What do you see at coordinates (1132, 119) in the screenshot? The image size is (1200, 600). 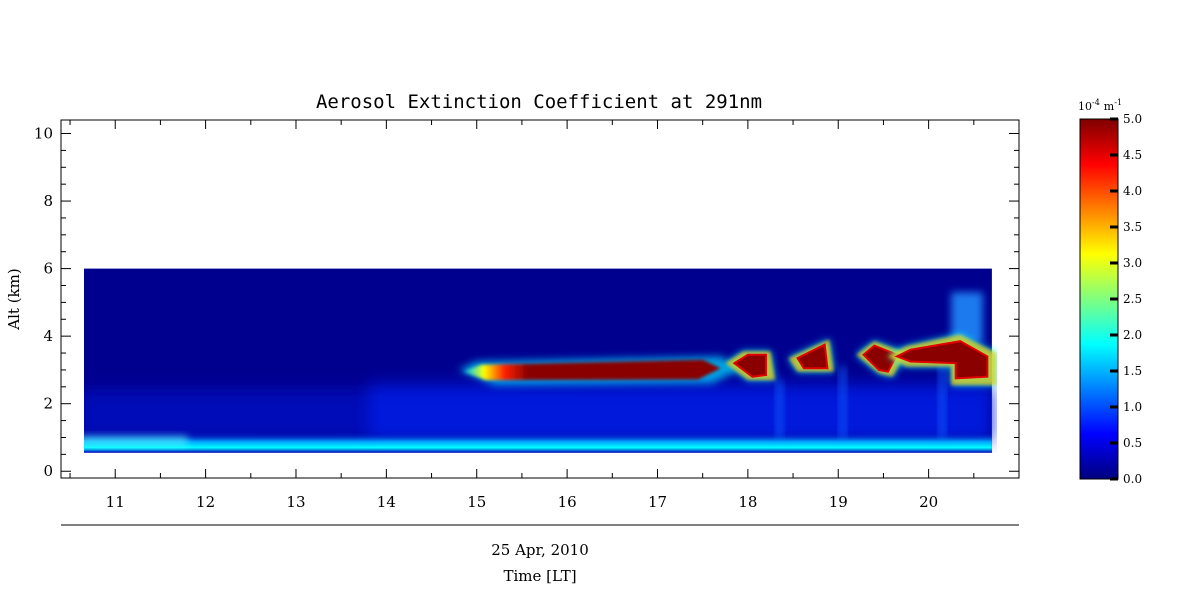 I see `colorbar-tick-label: 5.0` at bounding box center [1132, 119].